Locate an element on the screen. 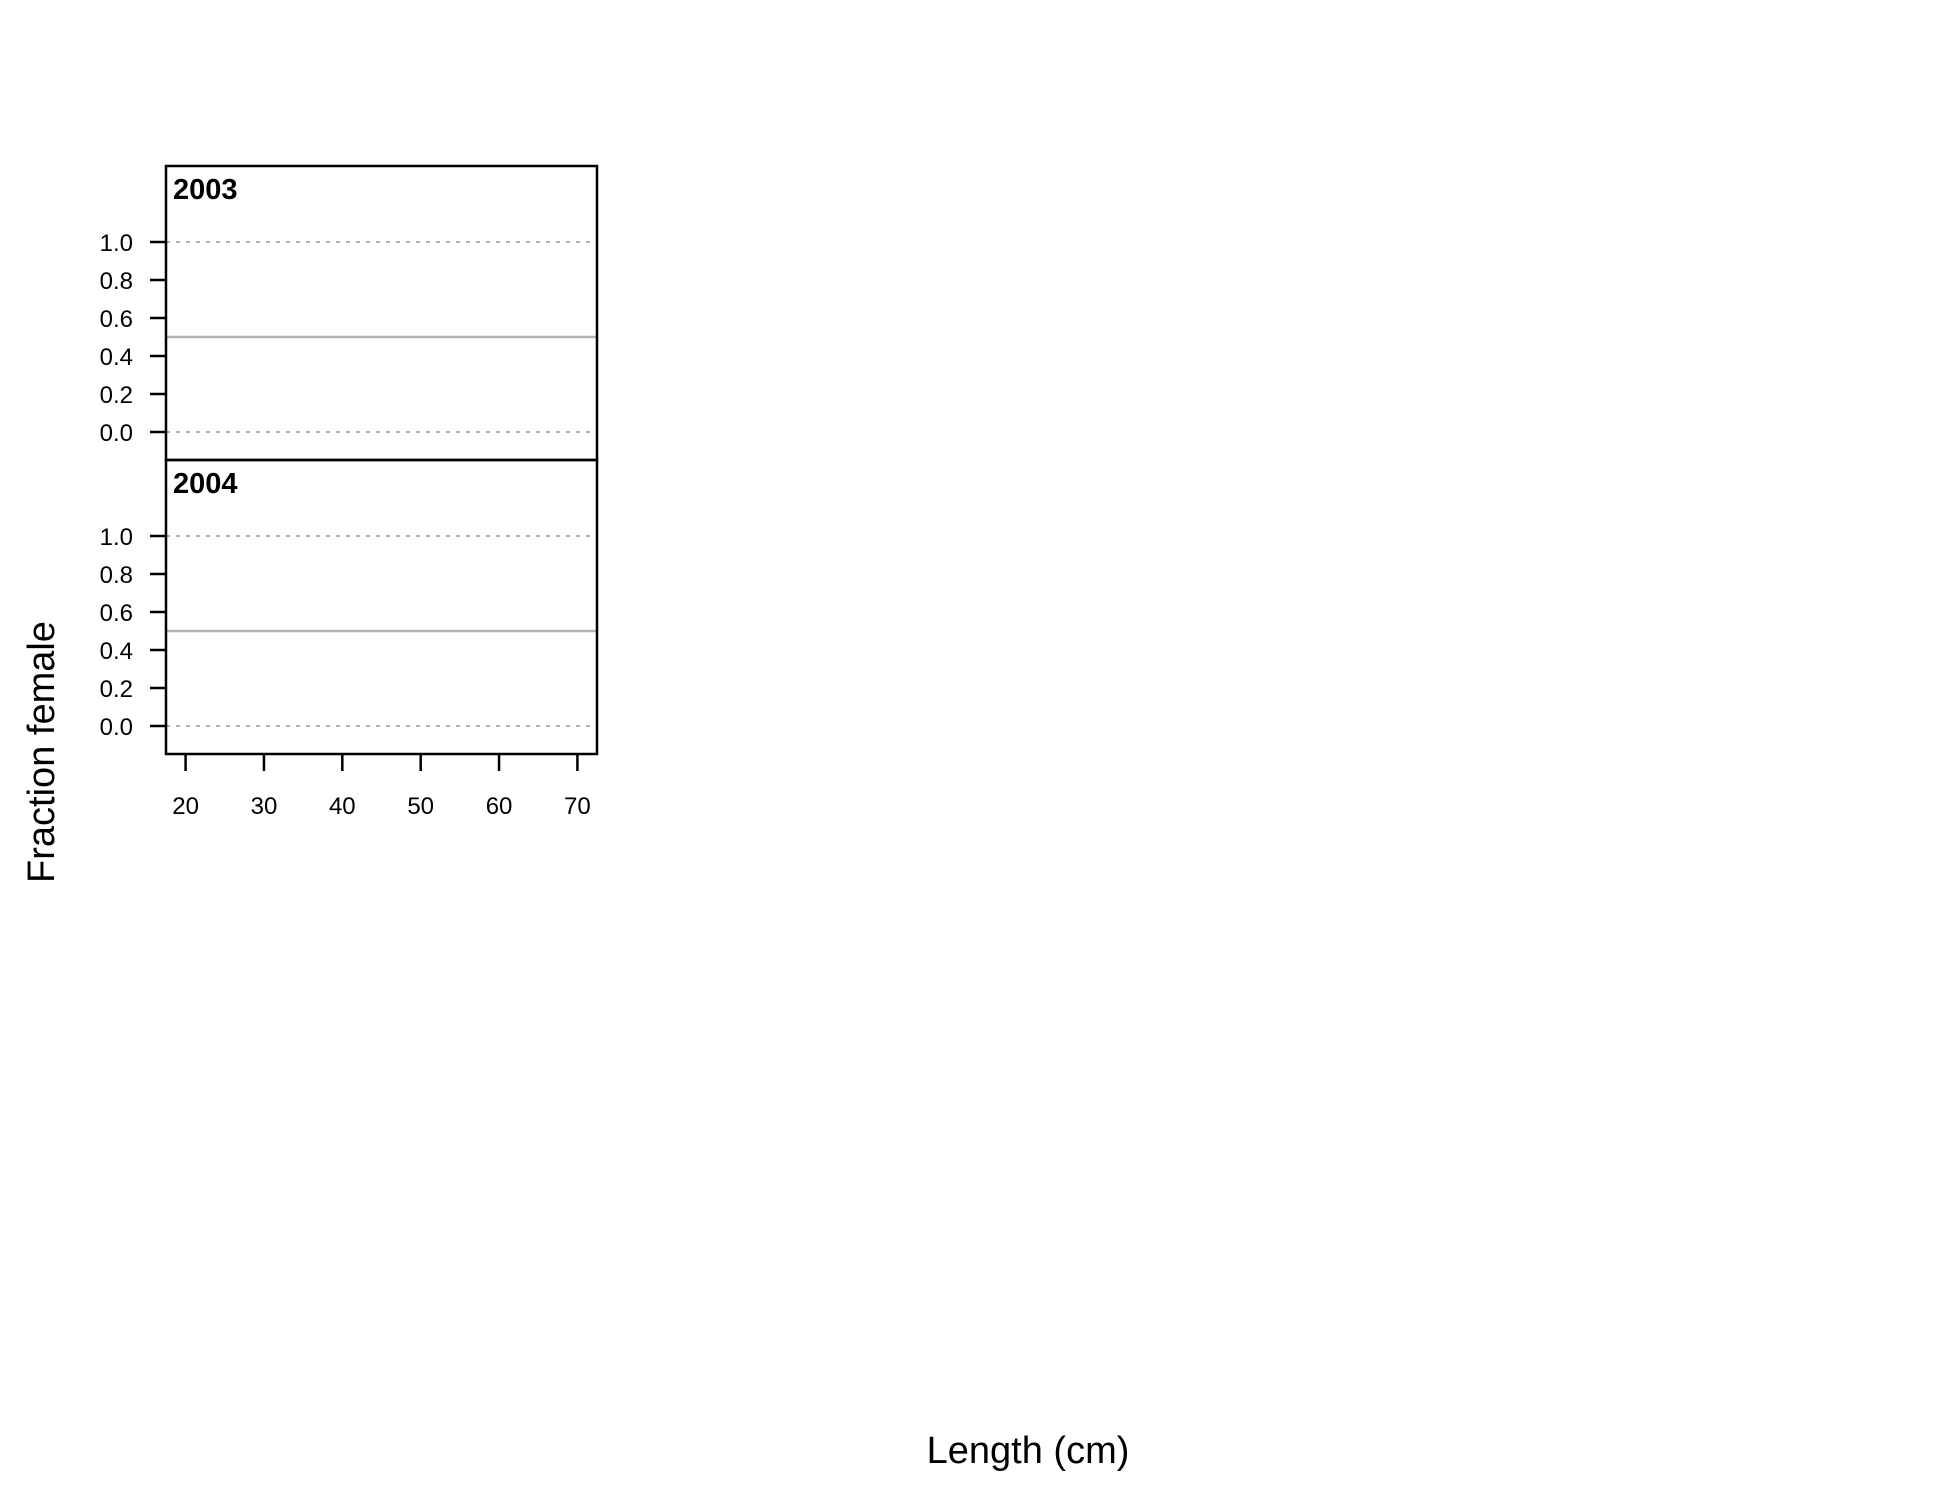  x-tick-label: 20 is located at coordinates (185, 806).